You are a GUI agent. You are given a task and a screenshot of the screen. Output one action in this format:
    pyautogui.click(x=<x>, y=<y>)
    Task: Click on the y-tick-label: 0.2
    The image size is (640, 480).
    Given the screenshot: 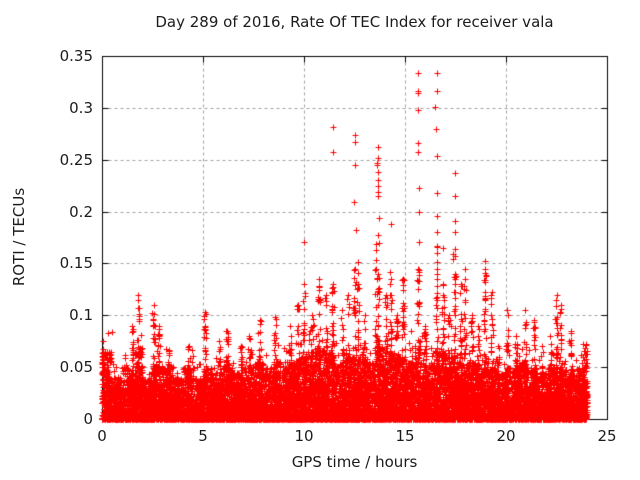 What is the action you would take?
    pyautogui.click(x=81, y=211)
    